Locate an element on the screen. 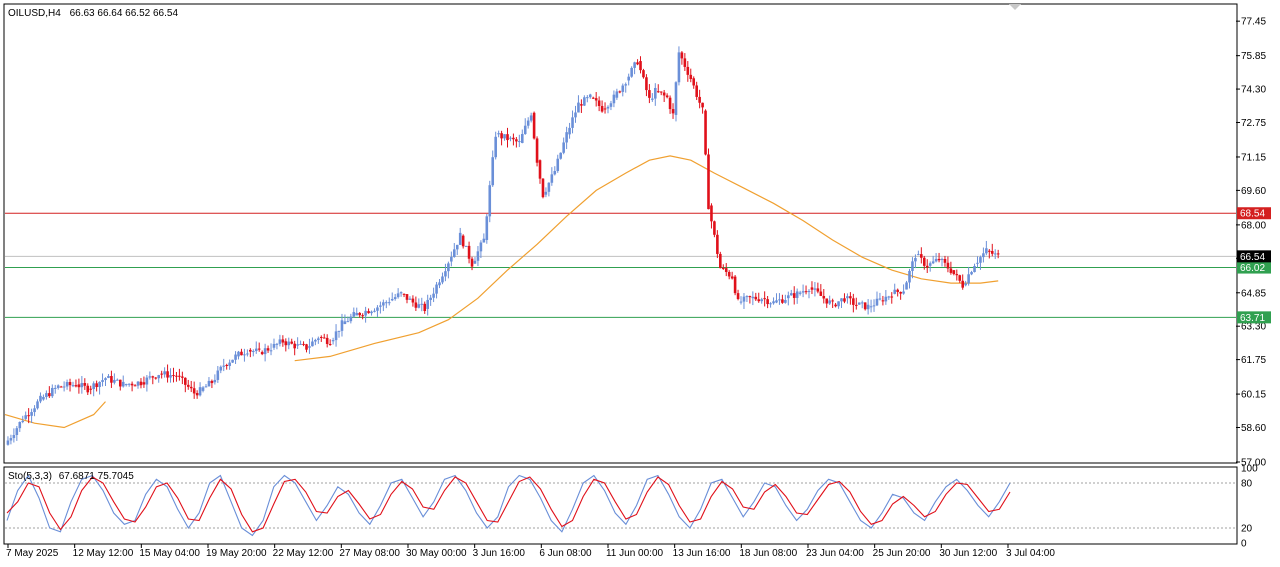 This screenshot has width=1280, height=567. price-tick-label: 60.15 is located at coordinates (1253, 395).